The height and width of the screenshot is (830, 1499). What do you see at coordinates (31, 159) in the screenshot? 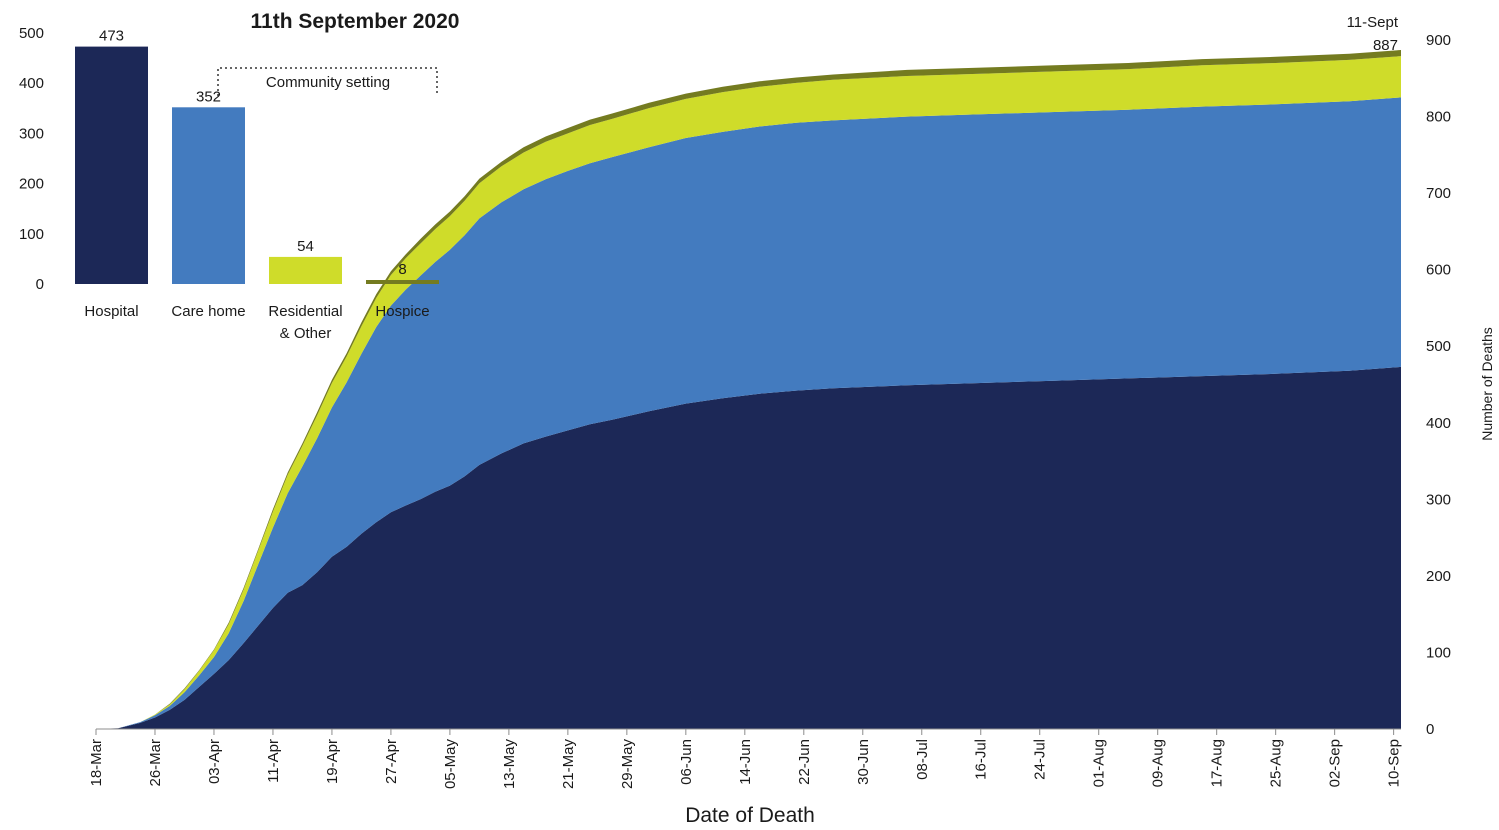
I see `inset-y-axis-ticks: 0 100 200 300 400 500` at bounding box center [31, 159].